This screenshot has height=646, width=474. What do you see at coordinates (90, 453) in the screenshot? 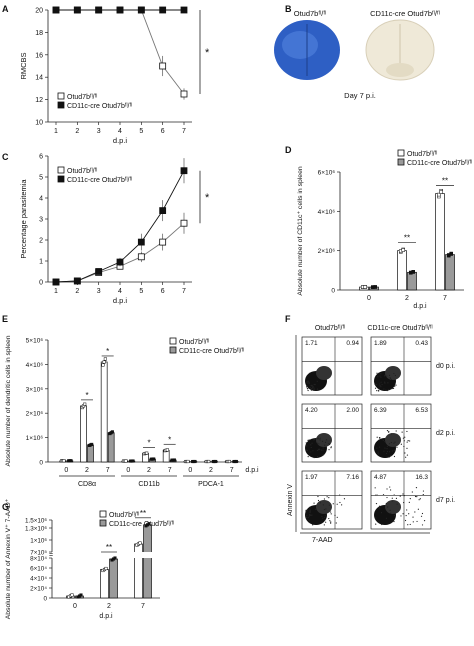
I see `bar-cko` at bounding box center [90, 453].